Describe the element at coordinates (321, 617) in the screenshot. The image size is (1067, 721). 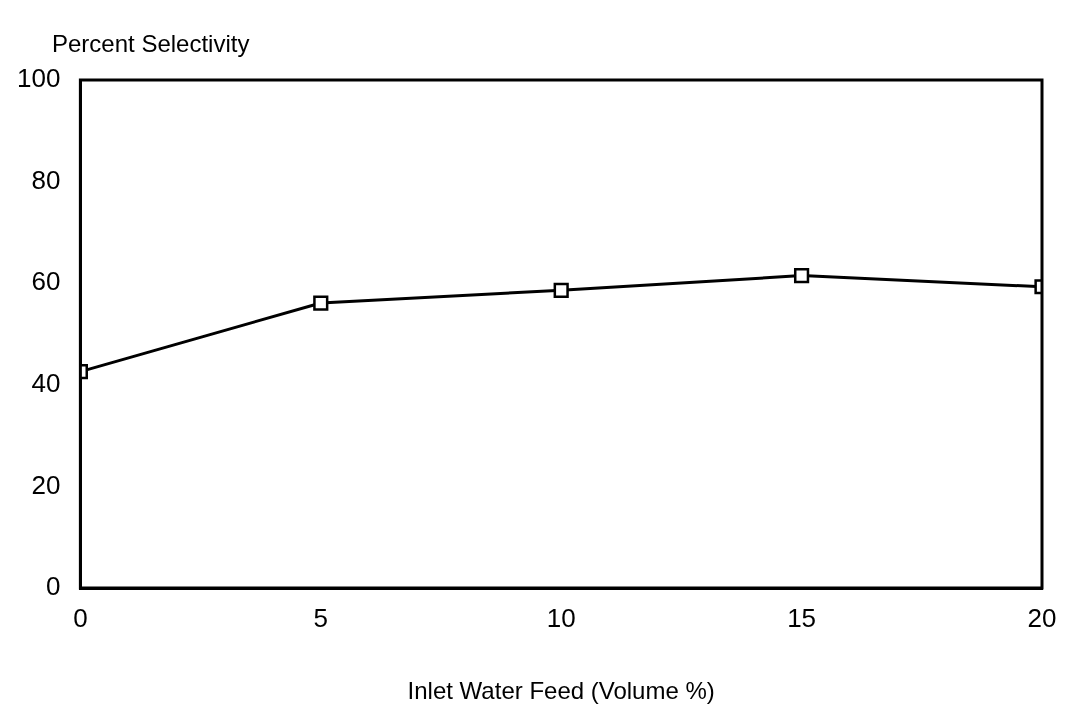
I see `x-tick-label: 5` at that location.